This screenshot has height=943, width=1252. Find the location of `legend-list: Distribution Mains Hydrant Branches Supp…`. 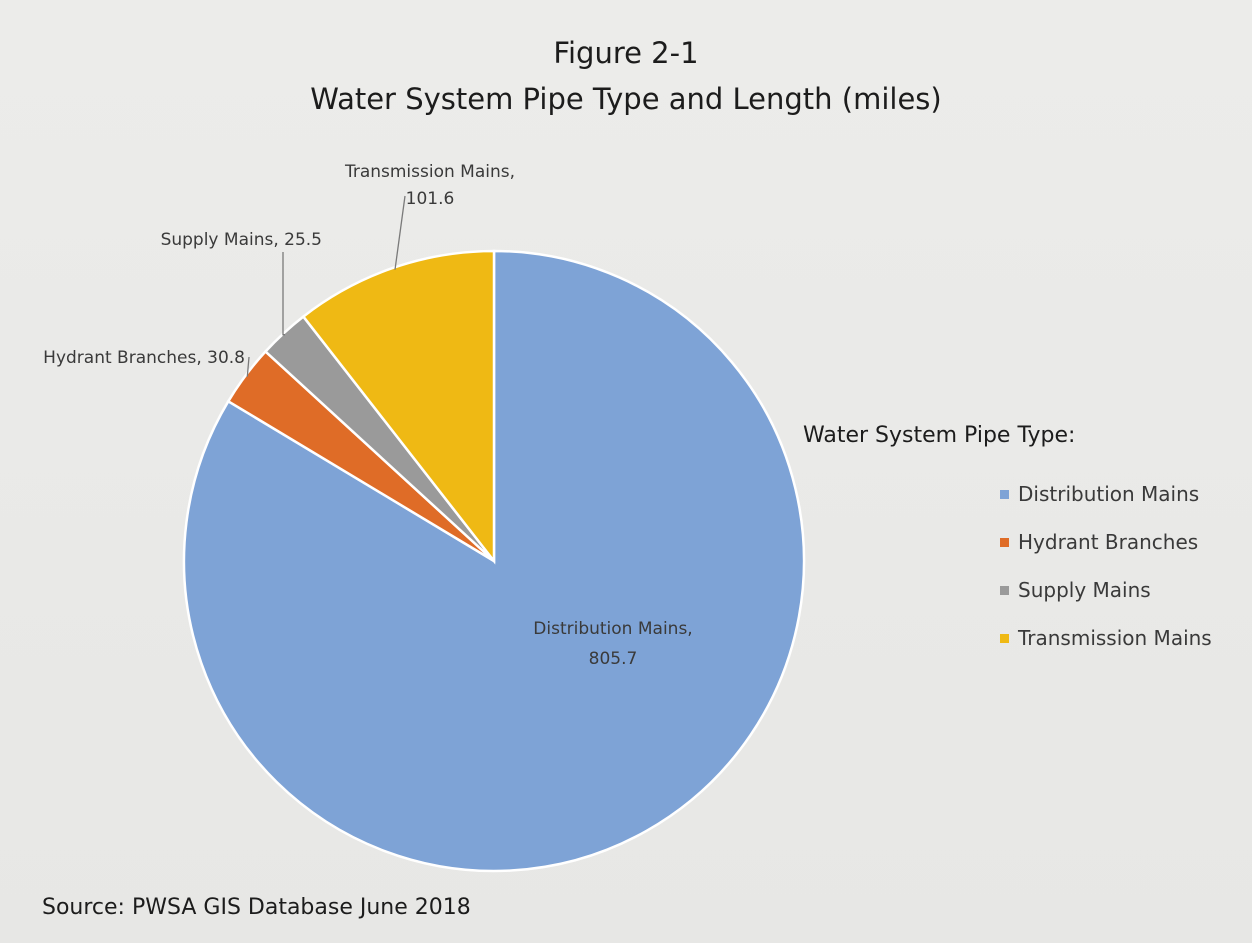

legend-list: Distribution Mains Hydrant Branches Supp… is located at coordinates (1121, 566).